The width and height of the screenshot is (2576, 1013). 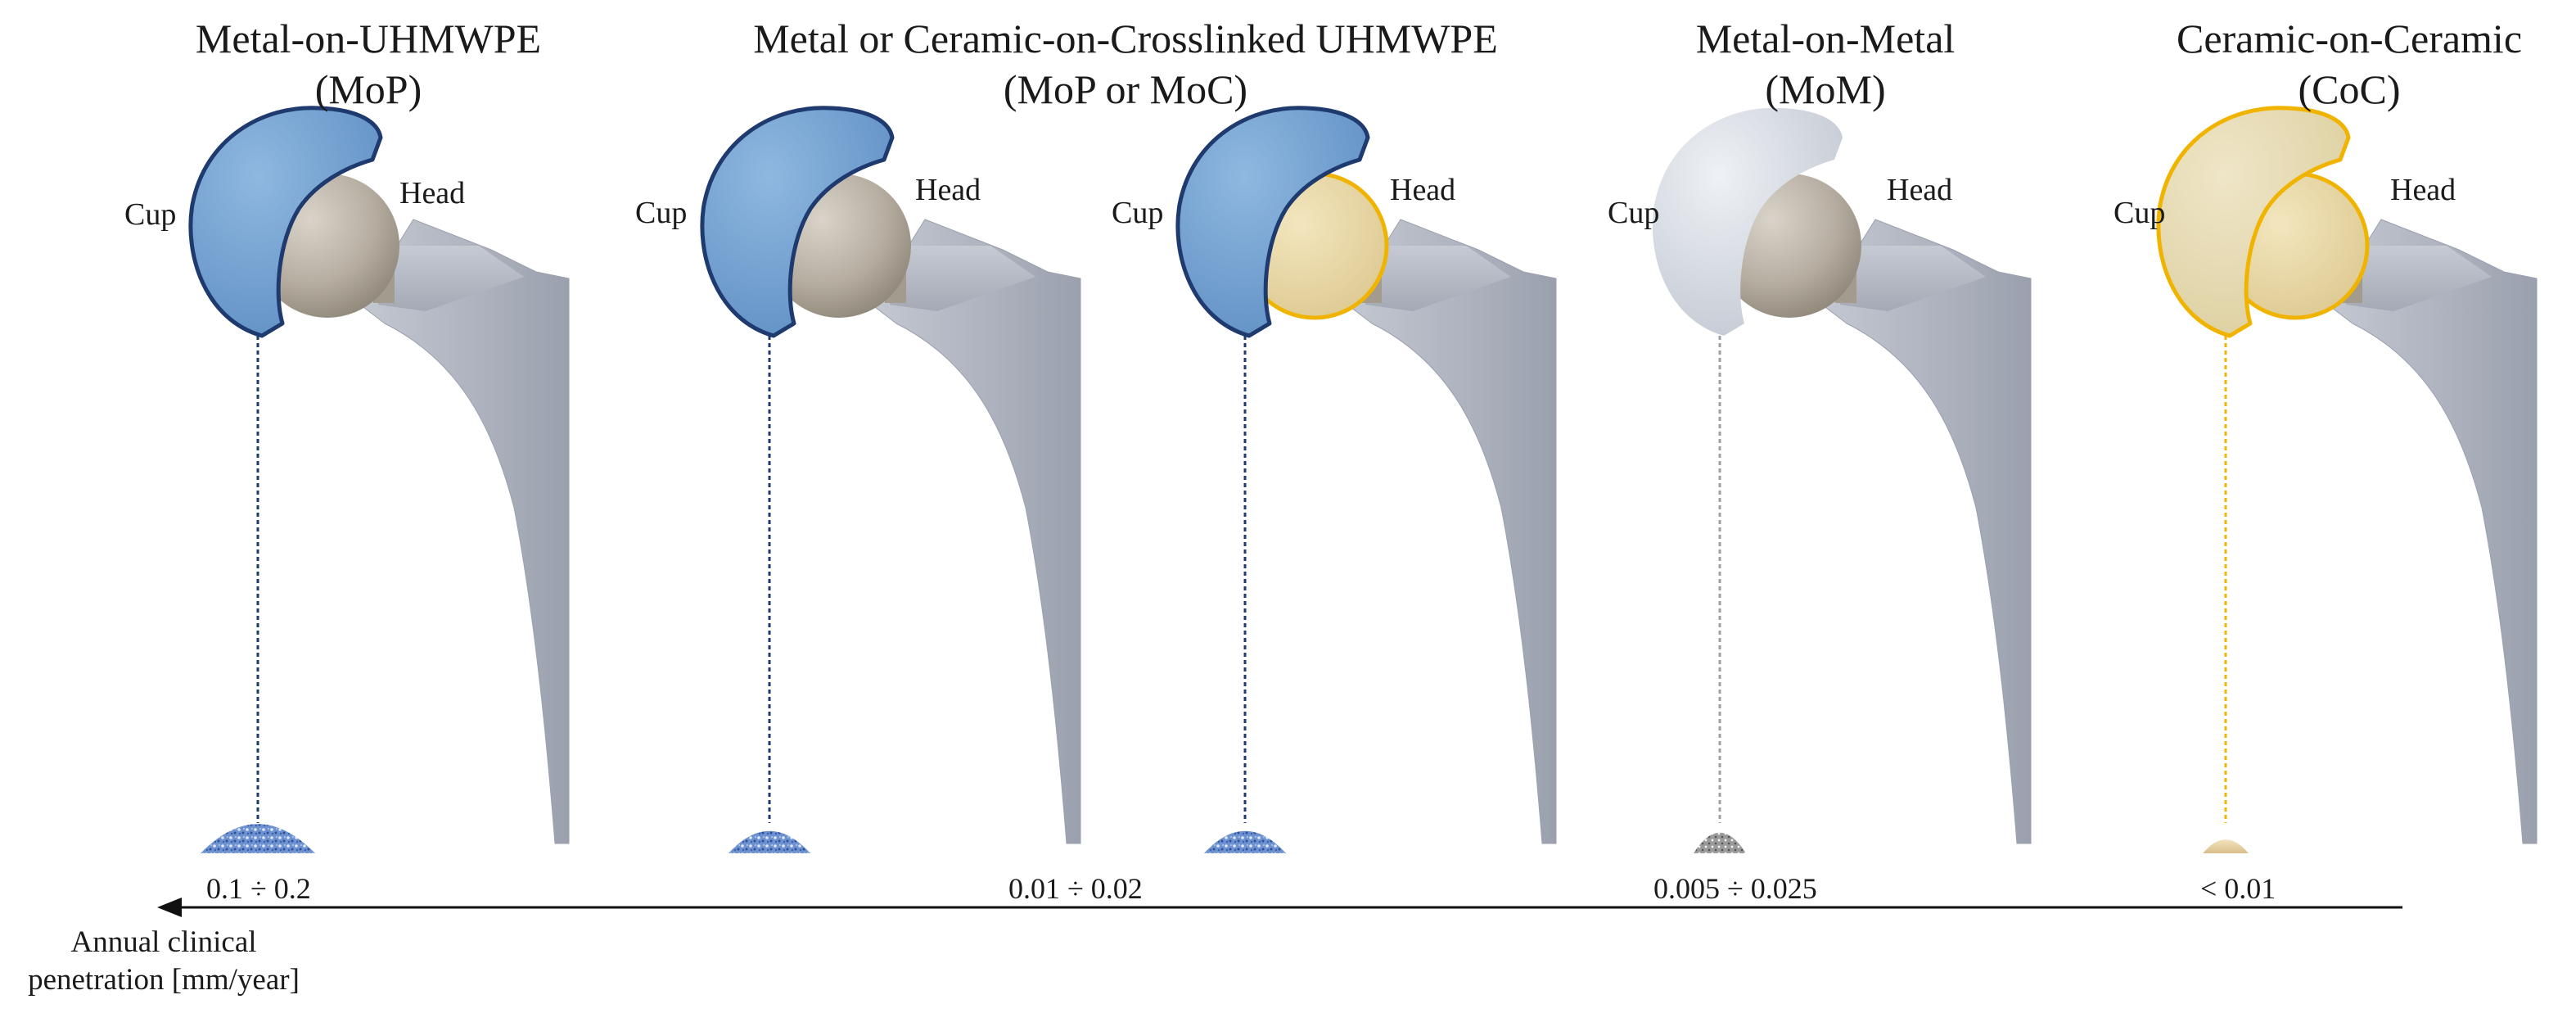 What do you see at coordinates (1735, 889) in the screenshot?
I see `penetration-value-mom: 0.005 ÷ 0.025` at bounding box center [1735, 889].